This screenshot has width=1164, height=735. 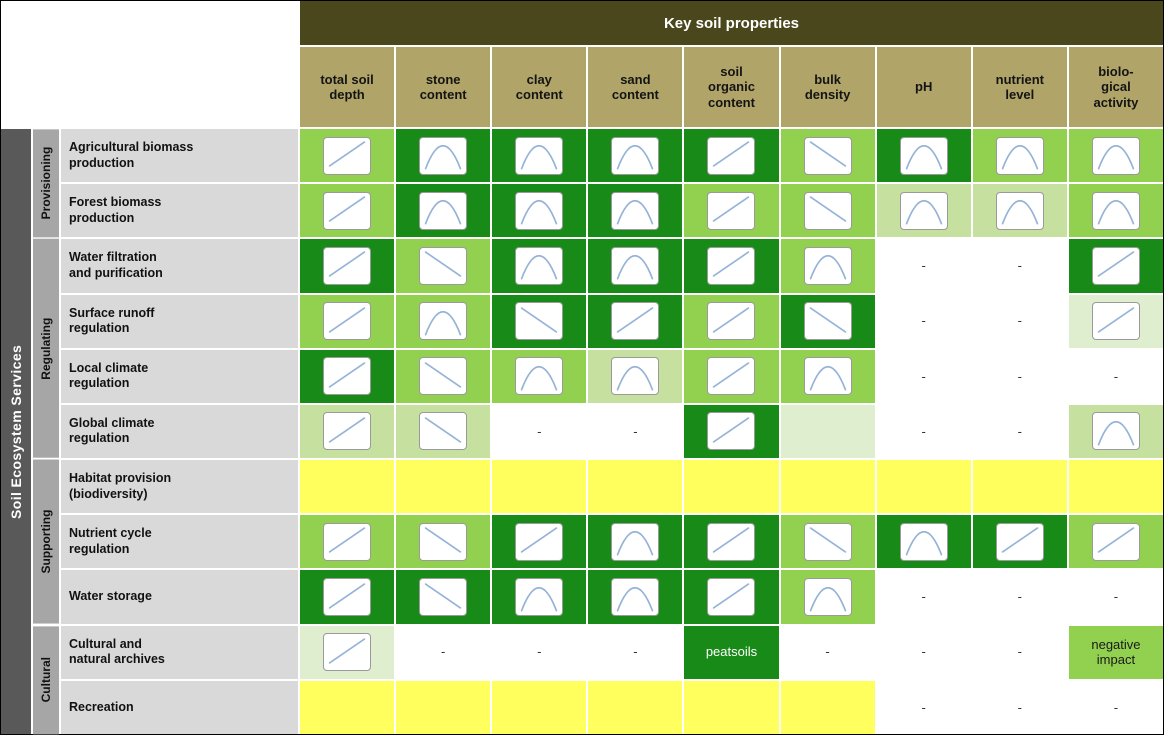 What do you see at coordinates (827, 87) in the screenshot?
I see `column-header-bulk-density: bulk density` at bounding box center [827, 87].